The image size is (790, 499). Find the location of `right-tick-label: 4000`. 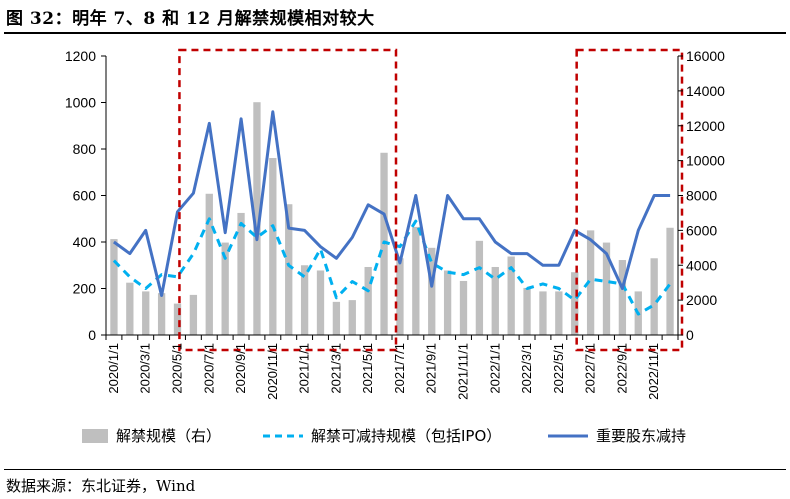

right-tick-label: 4000 is located at coordinates (701, 265).